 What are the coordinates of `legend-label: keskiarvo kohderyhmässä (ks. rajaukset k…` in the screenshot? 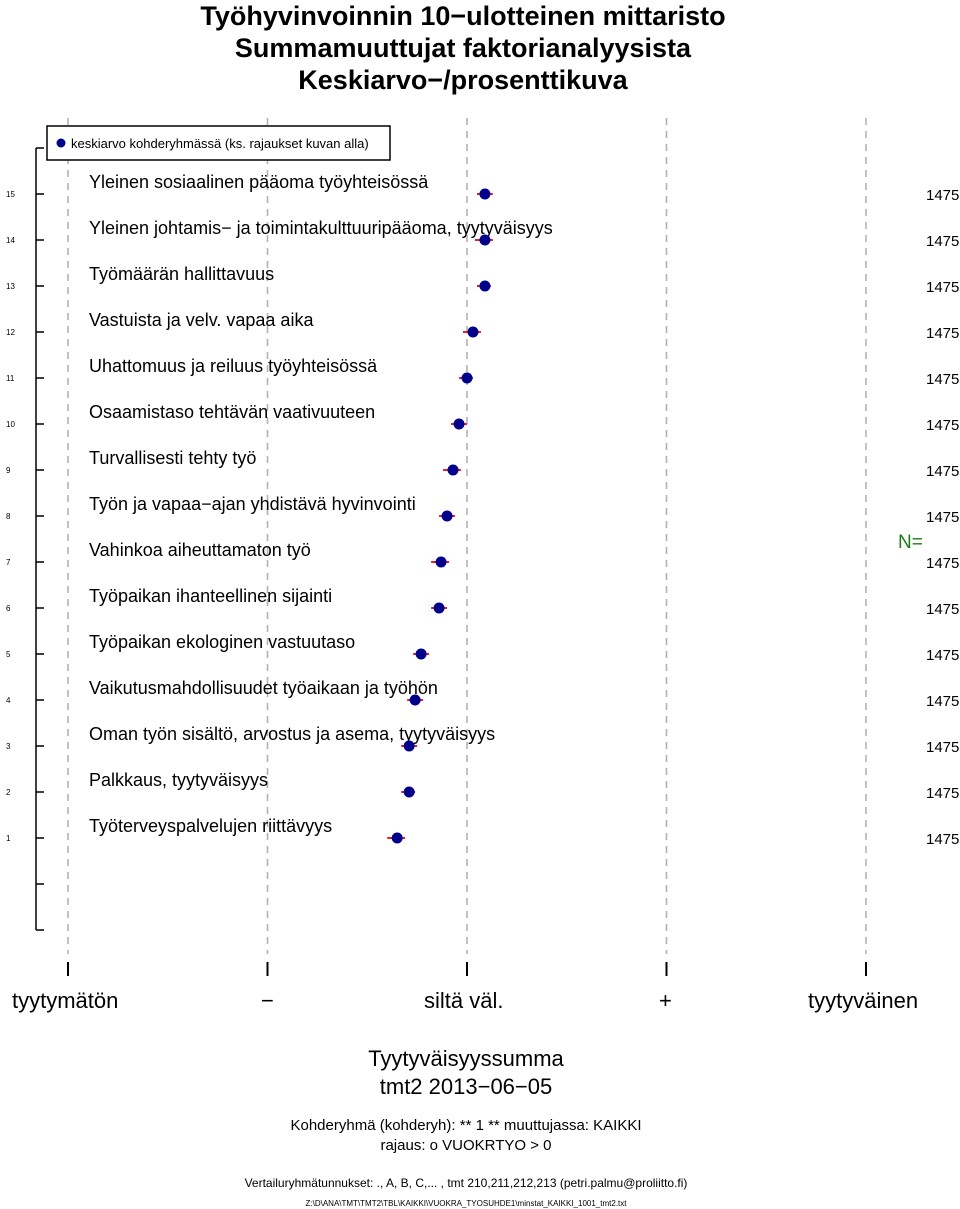 It's located at (220, 143).